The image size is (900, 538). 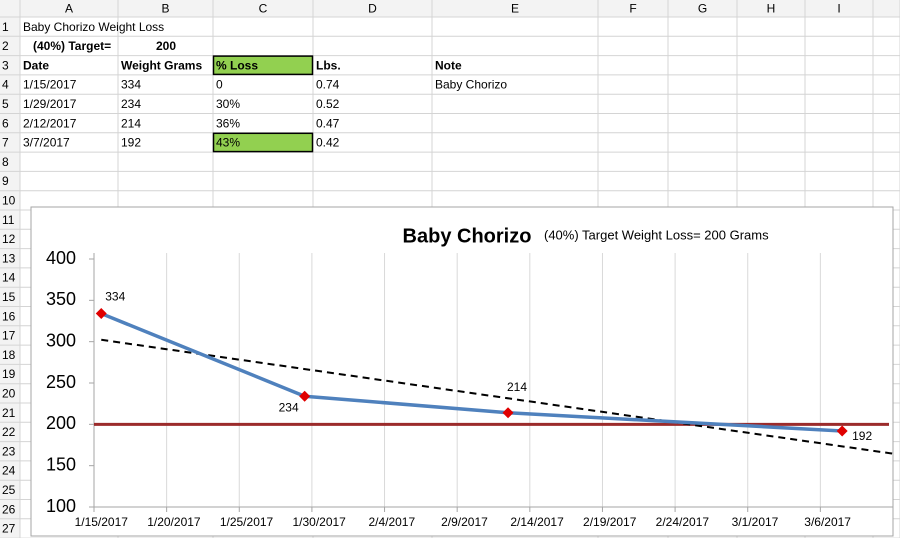 I want to click on row-header: 19, so click(x=9, y=374).